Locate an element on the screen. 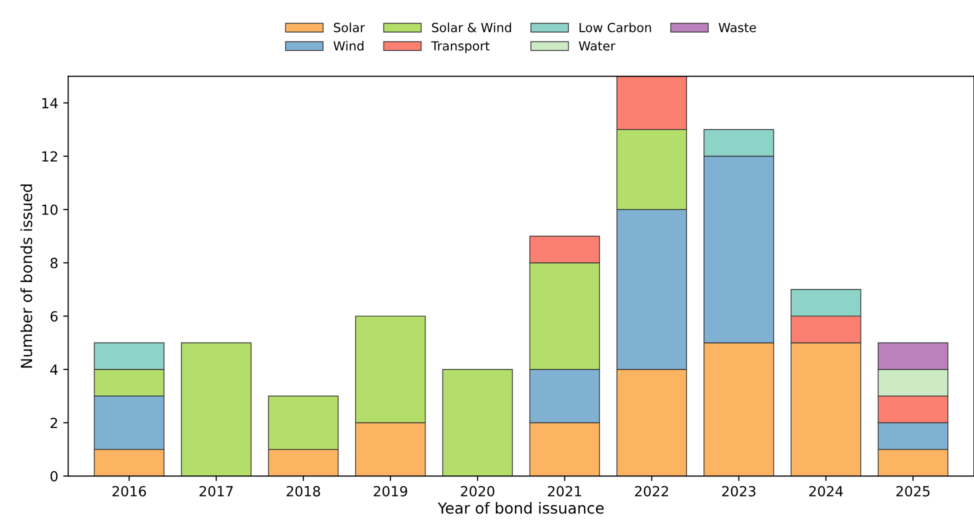 Image resolution: width=974 pixels, height=526 pixels. x-tick-label: 2023 is located at coordinates (739, 491).